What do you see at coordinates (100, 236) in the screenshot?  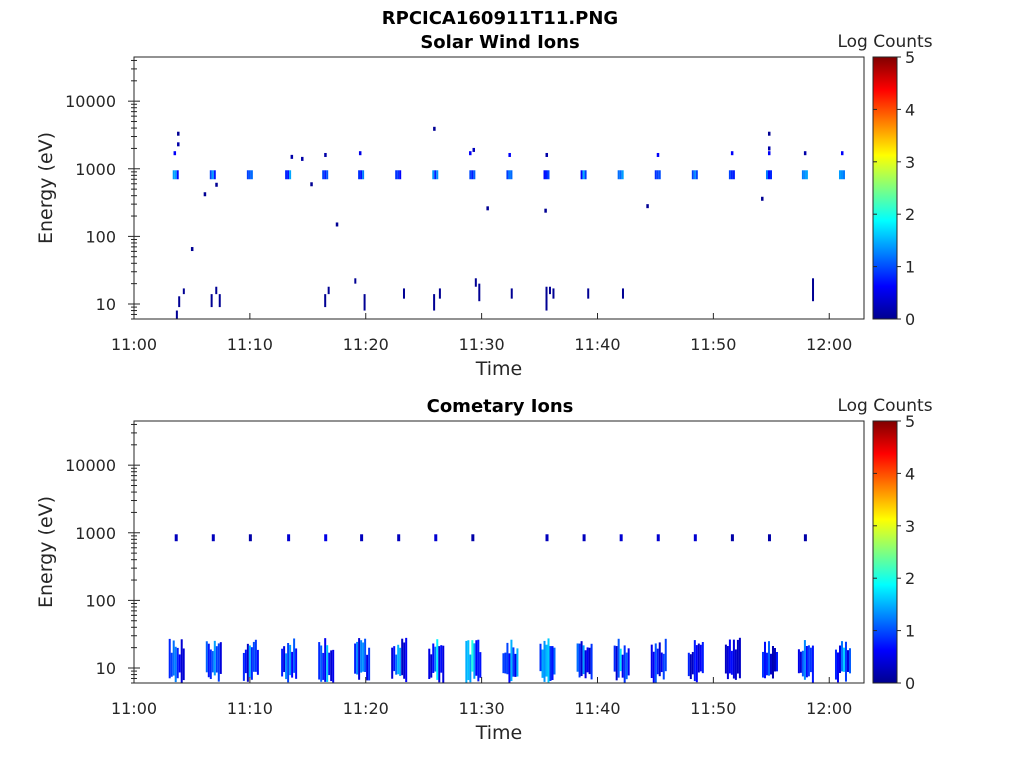 I see `y-tick-label: 100` at bounding box center [100, 236].